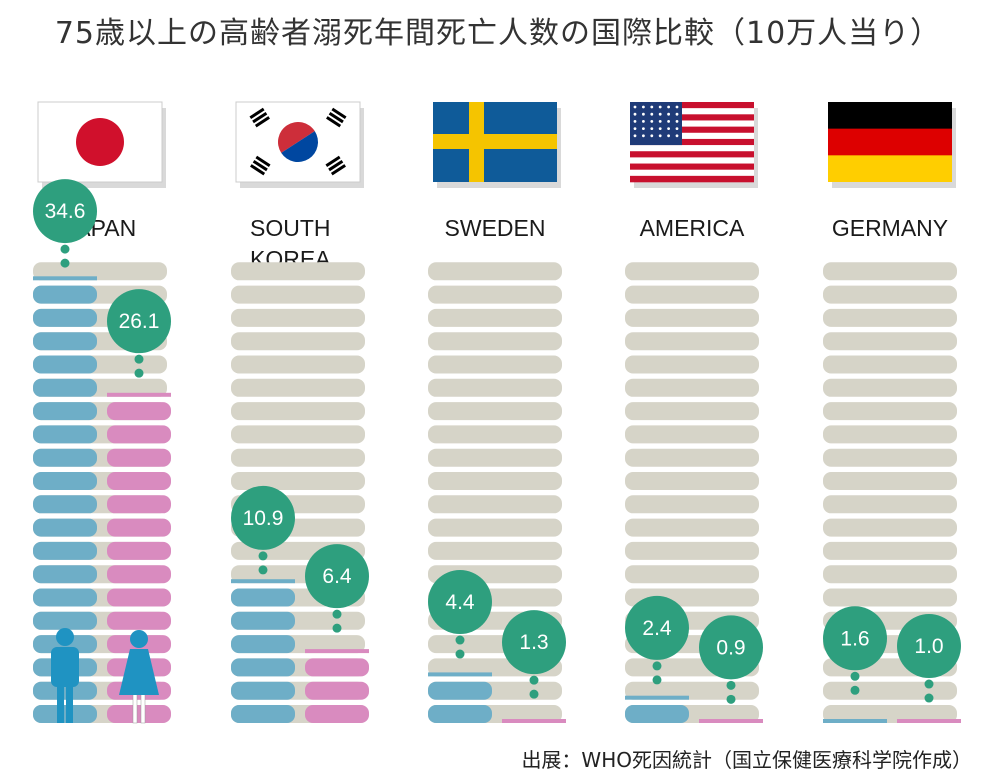 Image resolution: width=996 pixels, height=784 pixels. What do you see at coordinates (139, 672) in the screenshot?
I see `figure-dress` at bounding box center [139, 672].